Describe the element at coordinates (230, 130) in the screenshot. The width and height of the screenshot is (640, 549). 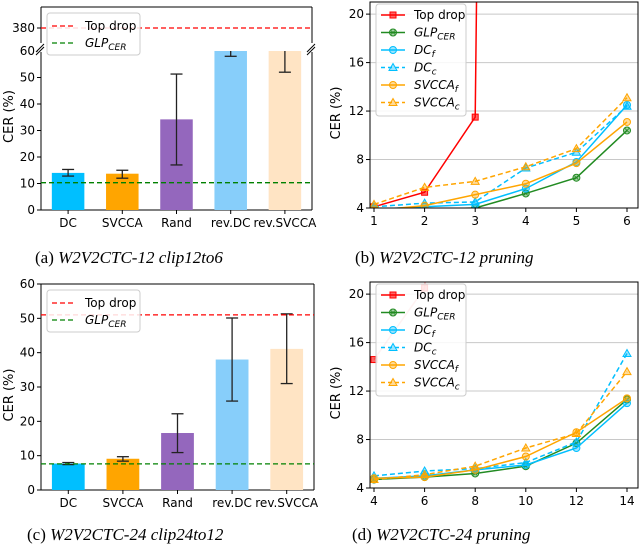
I see `bar-rev-dc` at that location.